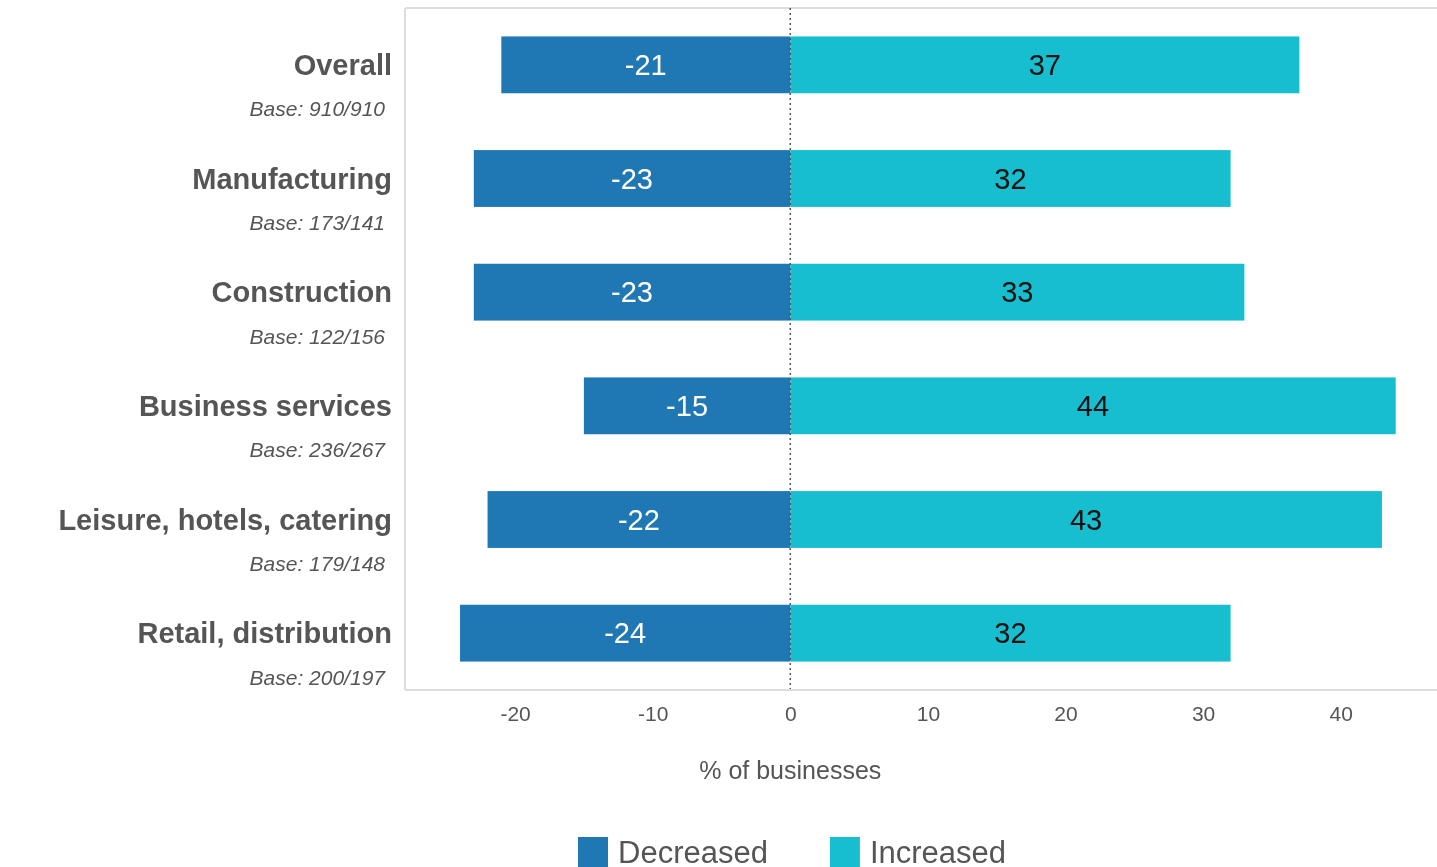  What do you see at coordinates (301, 292) in the screenshot?
I see `y-tick-label: Construction` at bounding box center [301, 292].